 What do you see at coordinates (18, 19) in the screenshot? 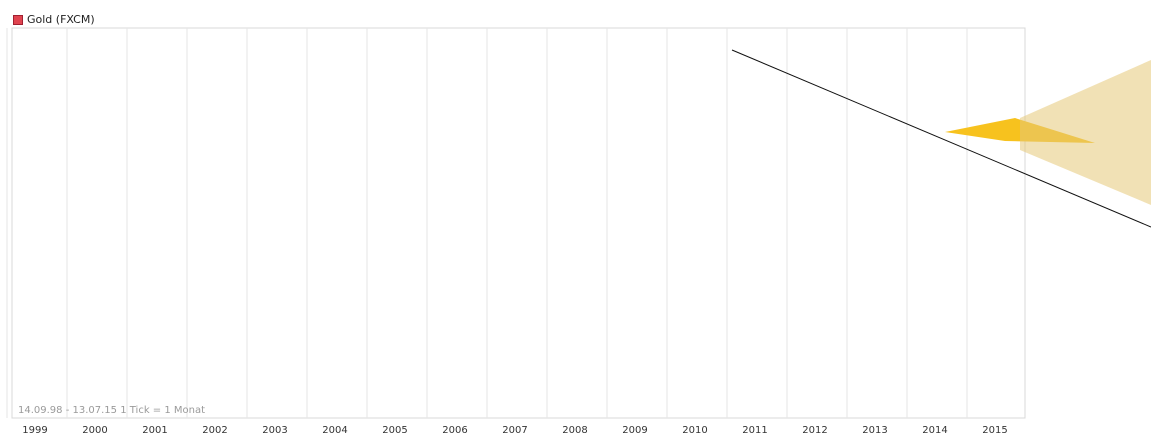
I see `legend-swatch` at bounding box center [18, 19].